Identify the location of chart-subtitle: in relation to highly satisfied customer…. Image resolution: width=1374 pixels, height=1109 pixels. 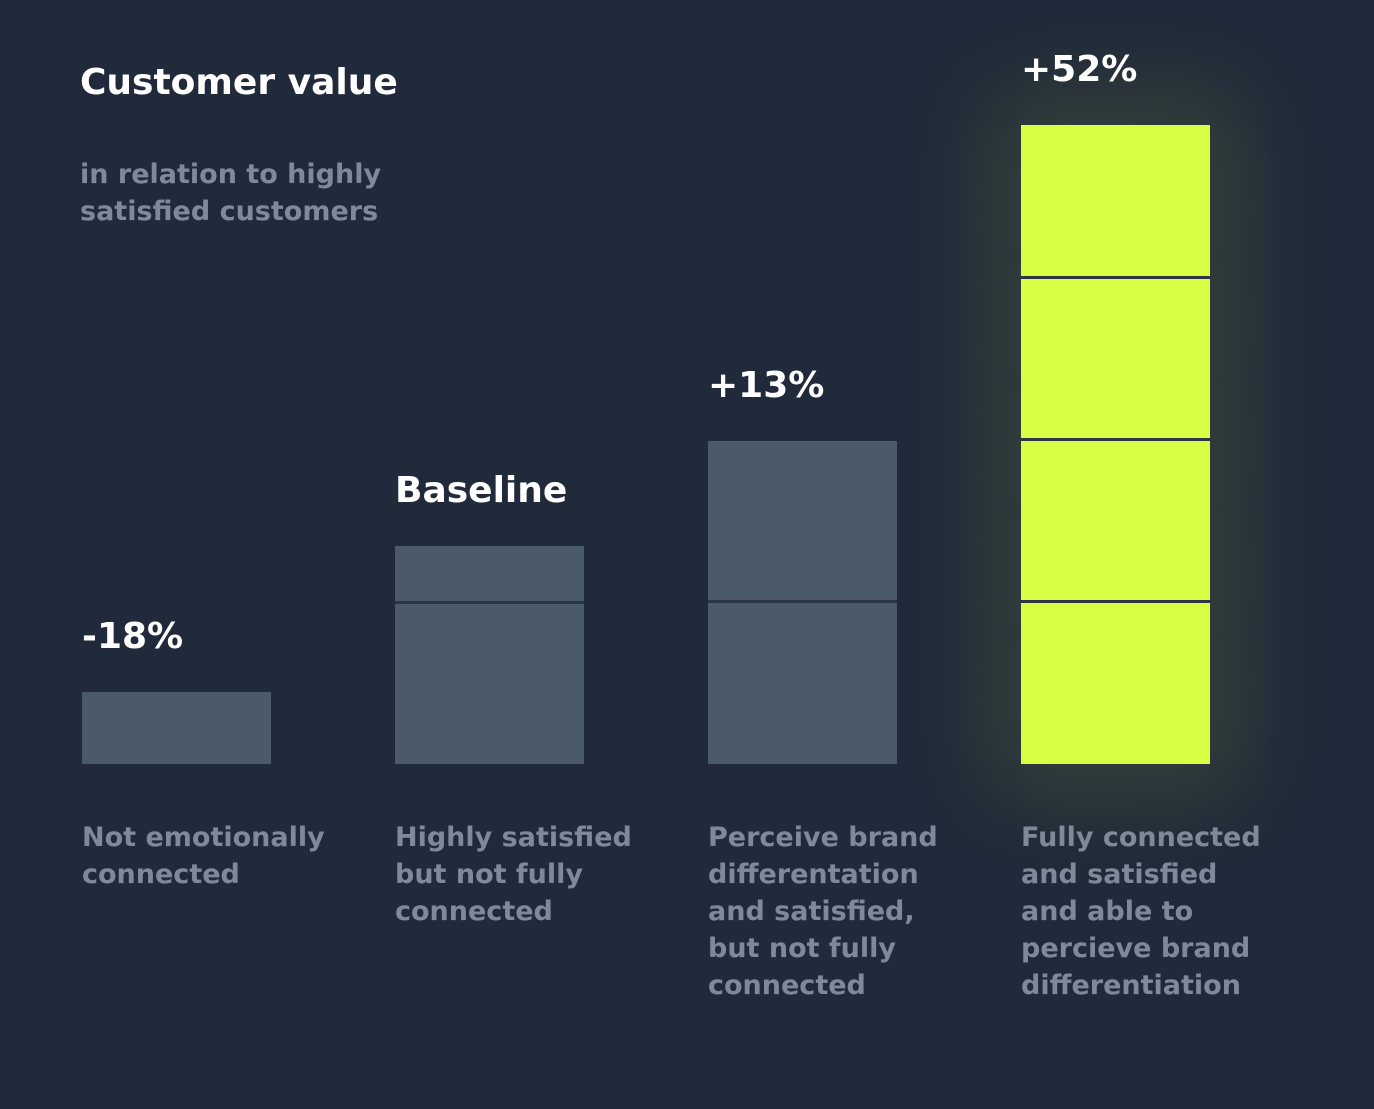
(231, 193).